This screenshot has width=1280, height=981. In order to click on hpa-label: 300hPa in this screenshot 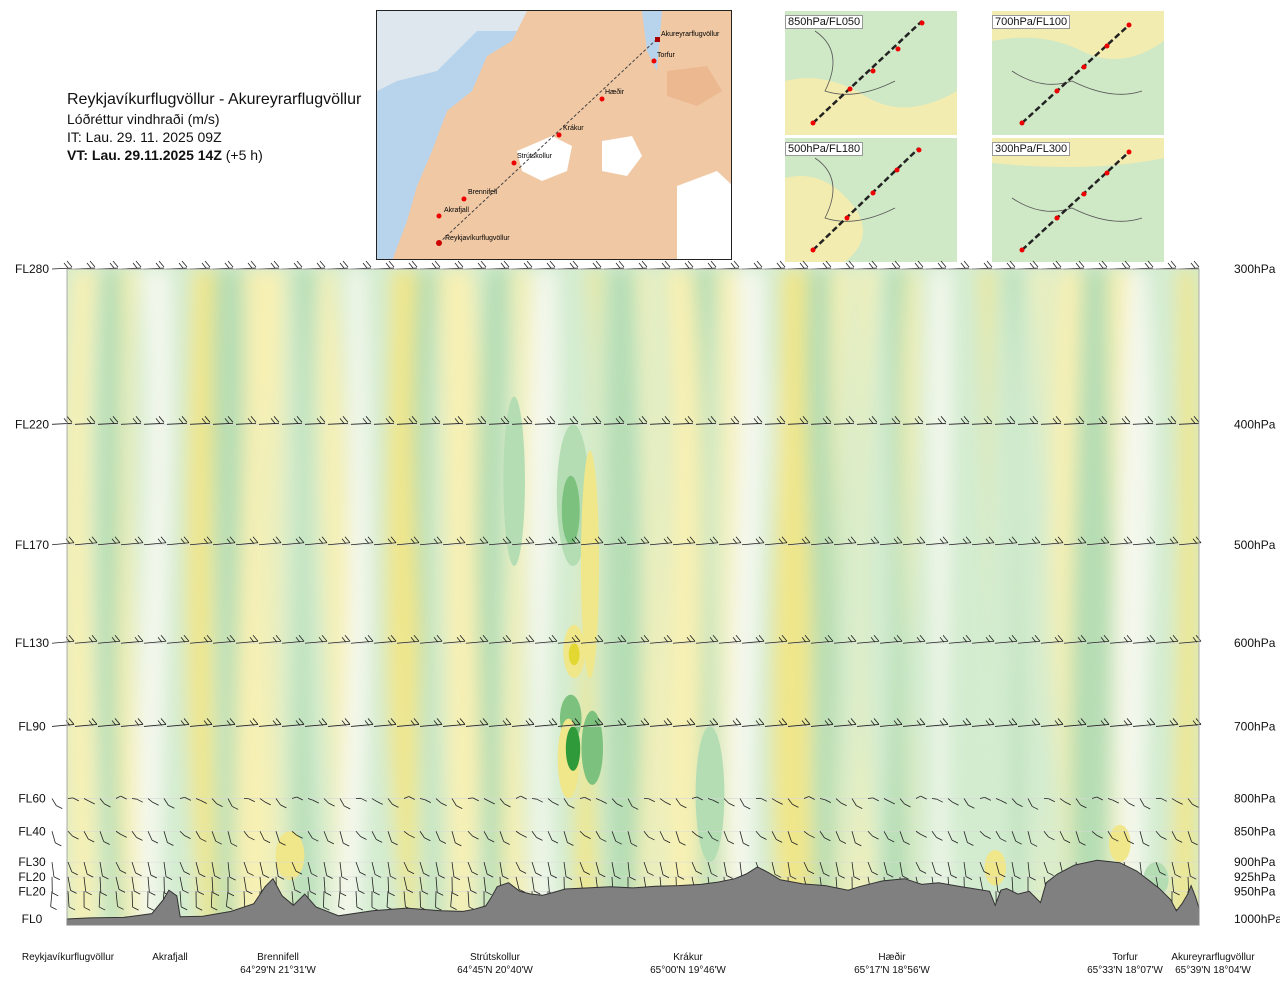, I will do `click(1255, 269)`.